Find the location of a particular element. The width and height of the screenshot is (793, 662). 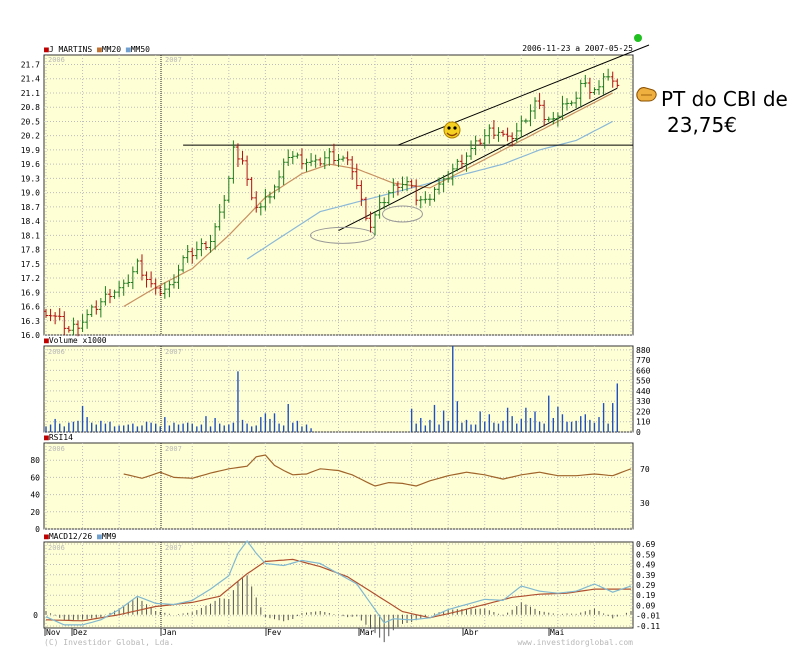

price-tick-label: 18.1 is located at coordinates (30, 235).